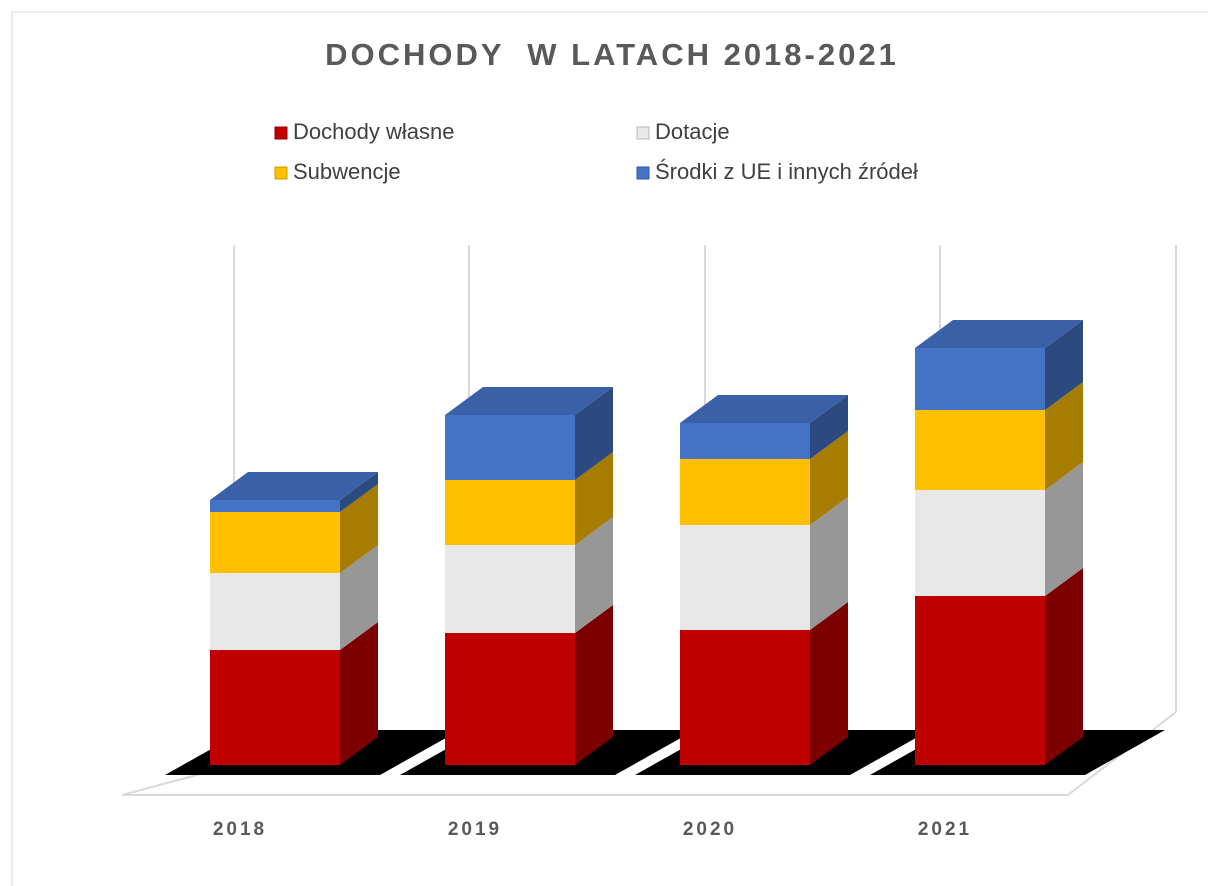 This screenshot has height=886, width=1208. Describe the element at coordinates (240, 829) in the screenshot. I see `x-tick-label: 2018` at that location.